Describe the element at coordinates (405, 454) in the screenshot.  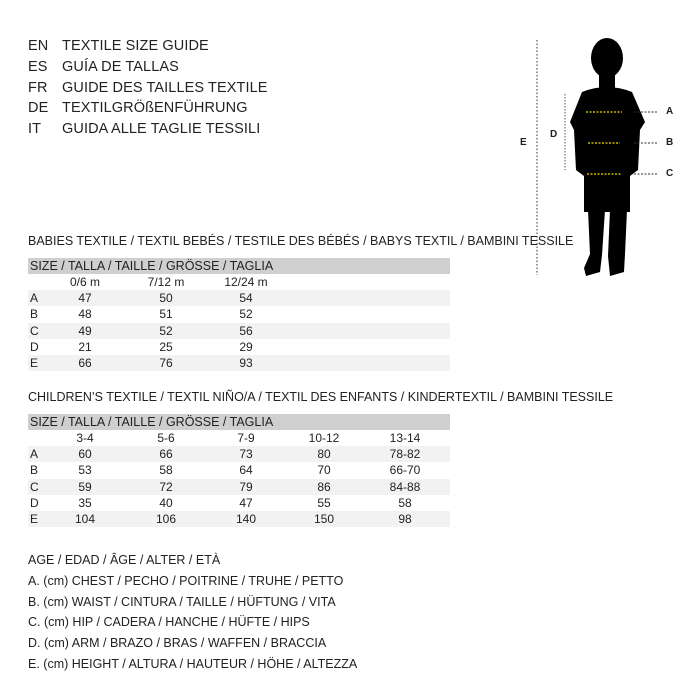
I see `table-cell: 78-82` at that location.